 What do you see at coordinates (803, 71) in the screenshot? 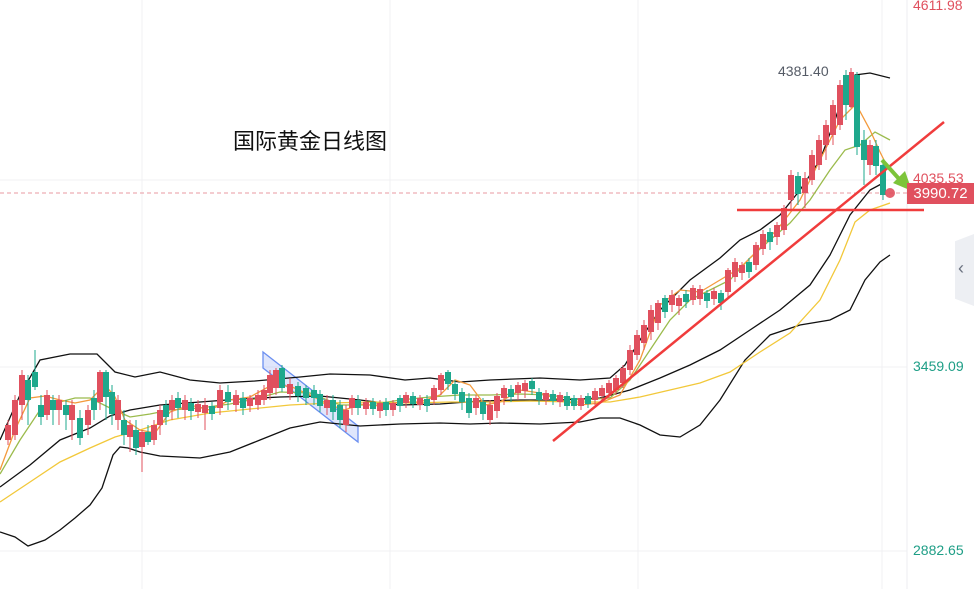
I see `high-price-label: 4381.40` at bounding box center [803, 71].